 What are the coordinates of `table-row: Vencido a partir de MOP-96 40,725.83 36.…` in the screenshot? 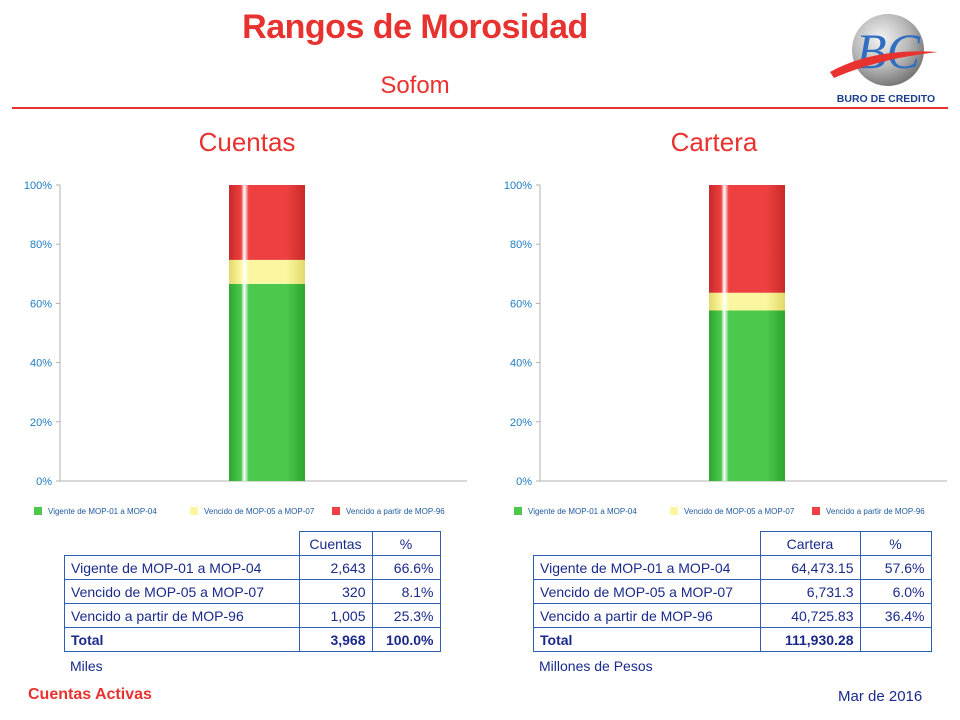 It's located at (732, 615).